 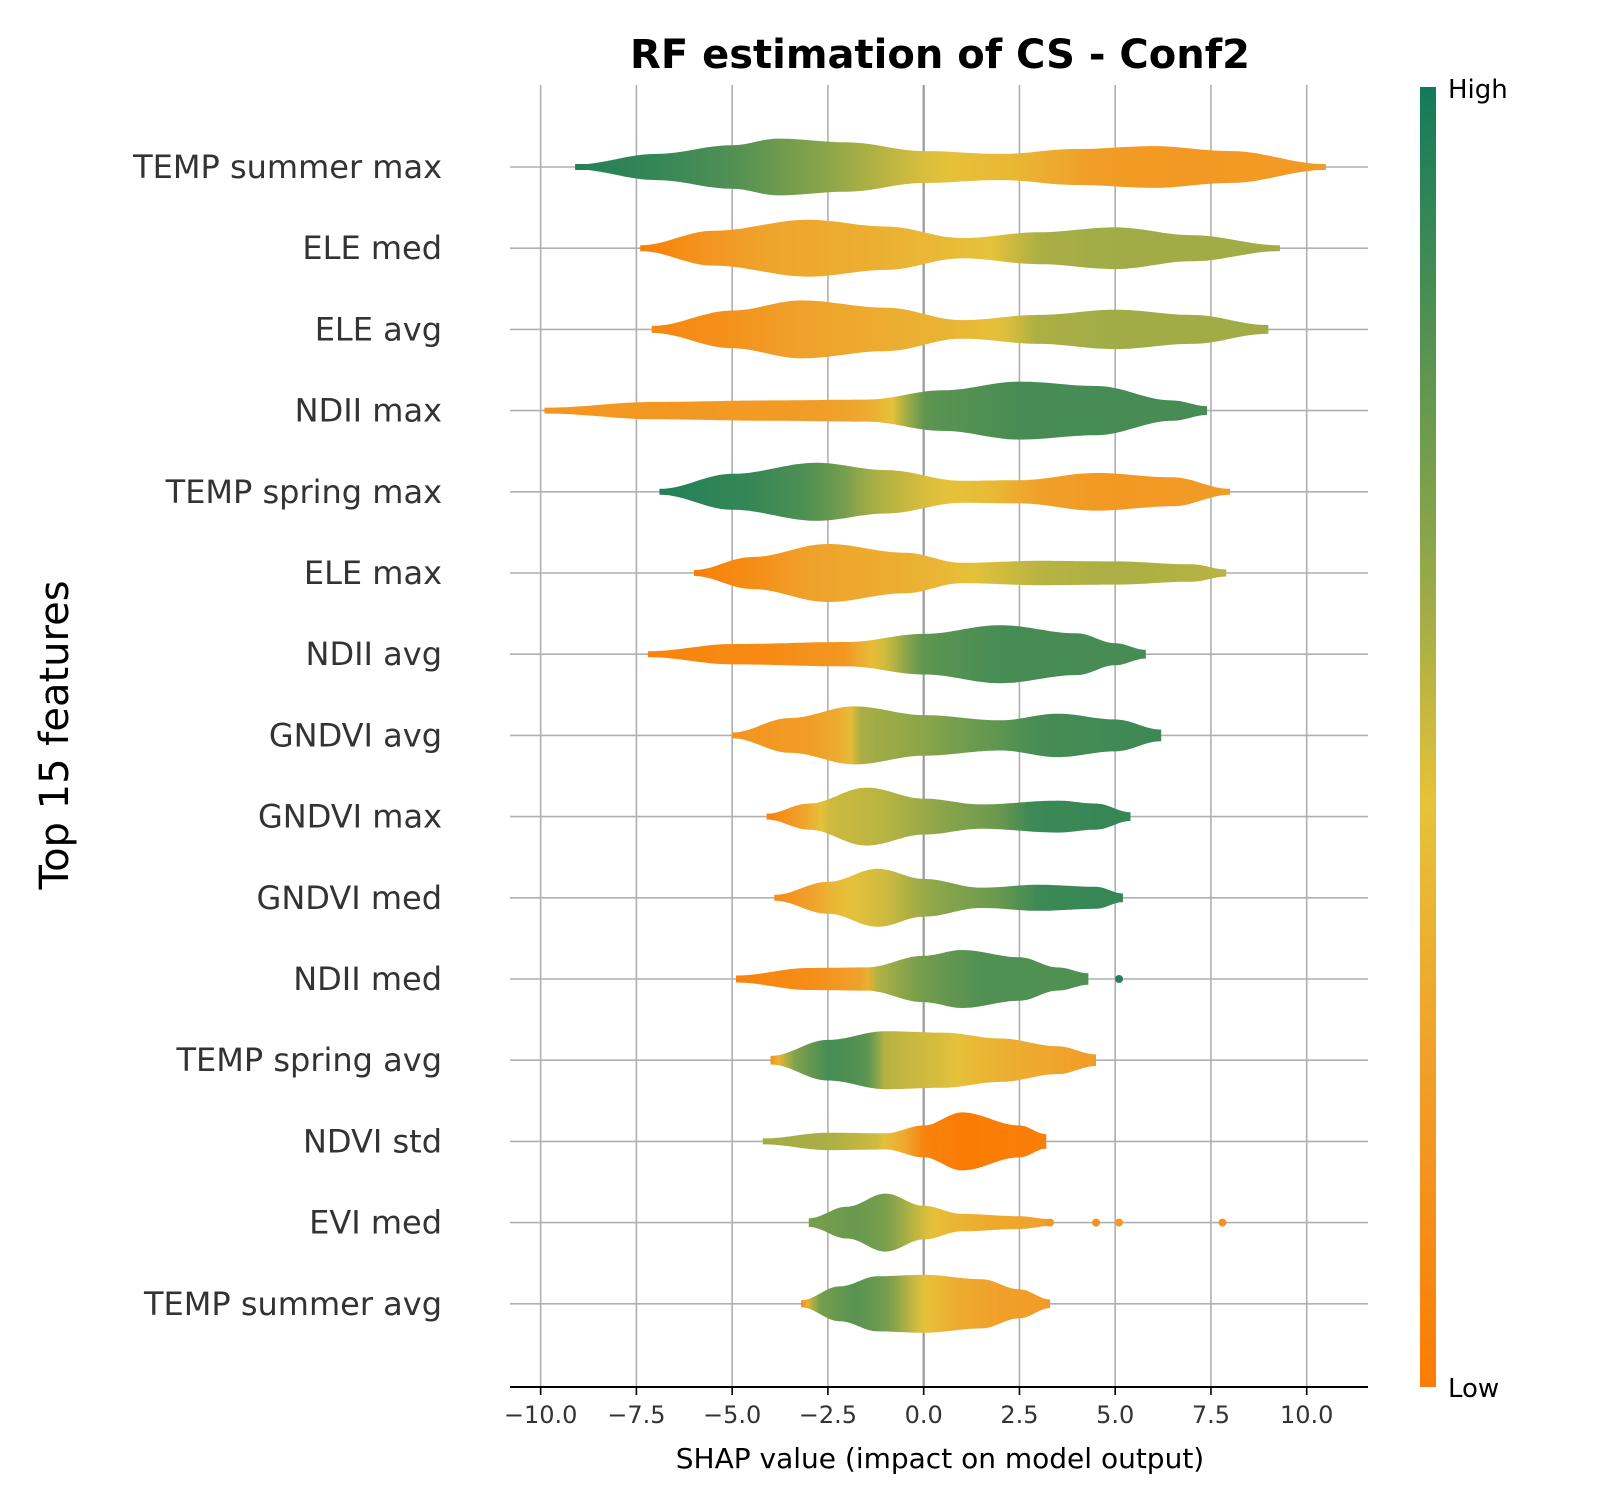 What do you see at coordinates (1115, 1415) in the screenshot?
I see `x-tick-label: 5.0` at bounding box center [1115, 1415].